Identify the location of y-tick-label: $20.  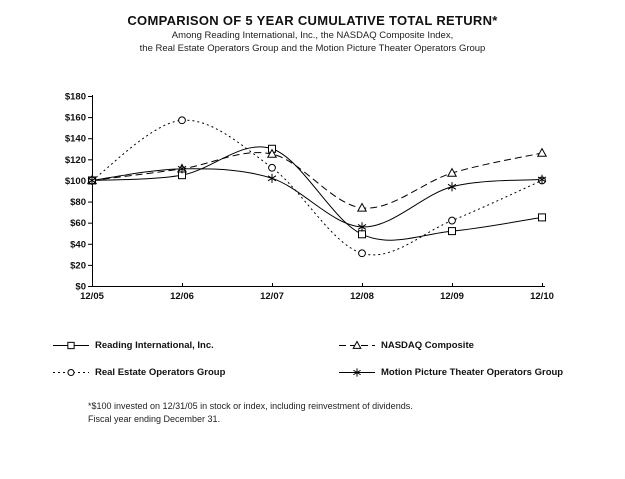
(78, 265).